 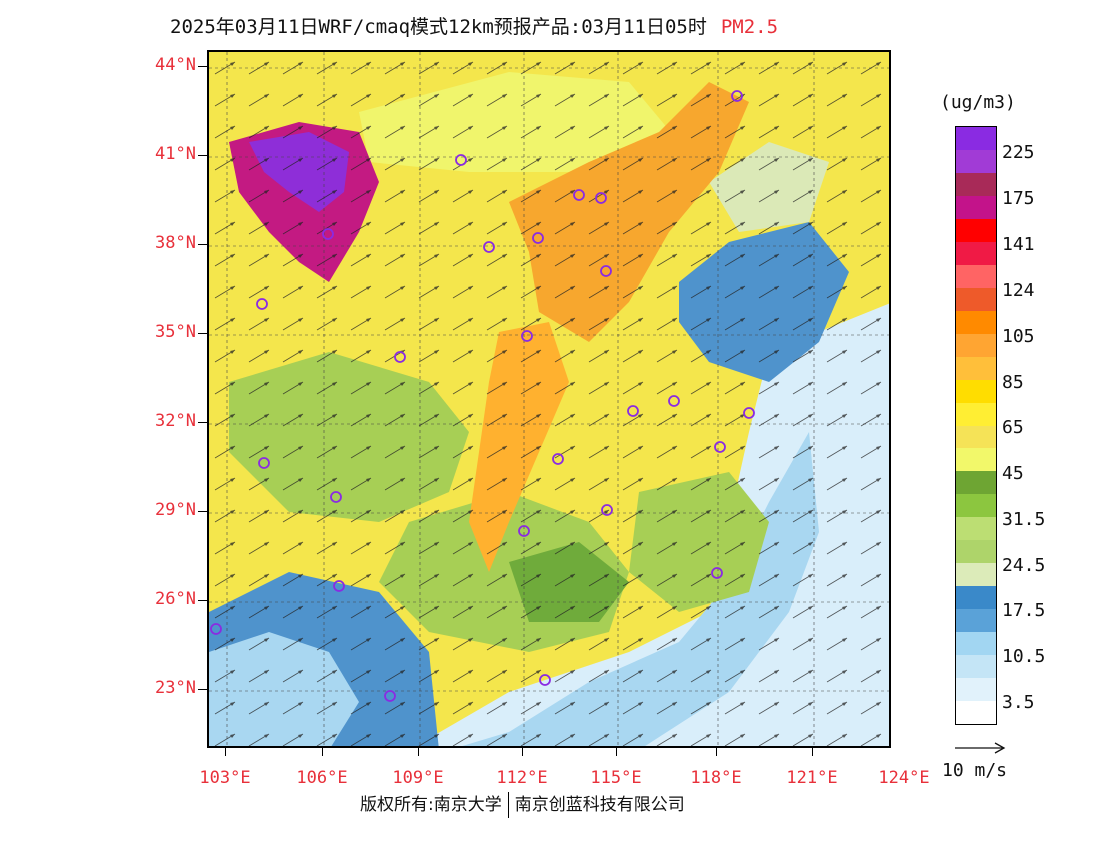 What do you see at coordinates (225, 778) in the screenshot?
I see `lon-label: 103°E` at bounding box center [225, 778].